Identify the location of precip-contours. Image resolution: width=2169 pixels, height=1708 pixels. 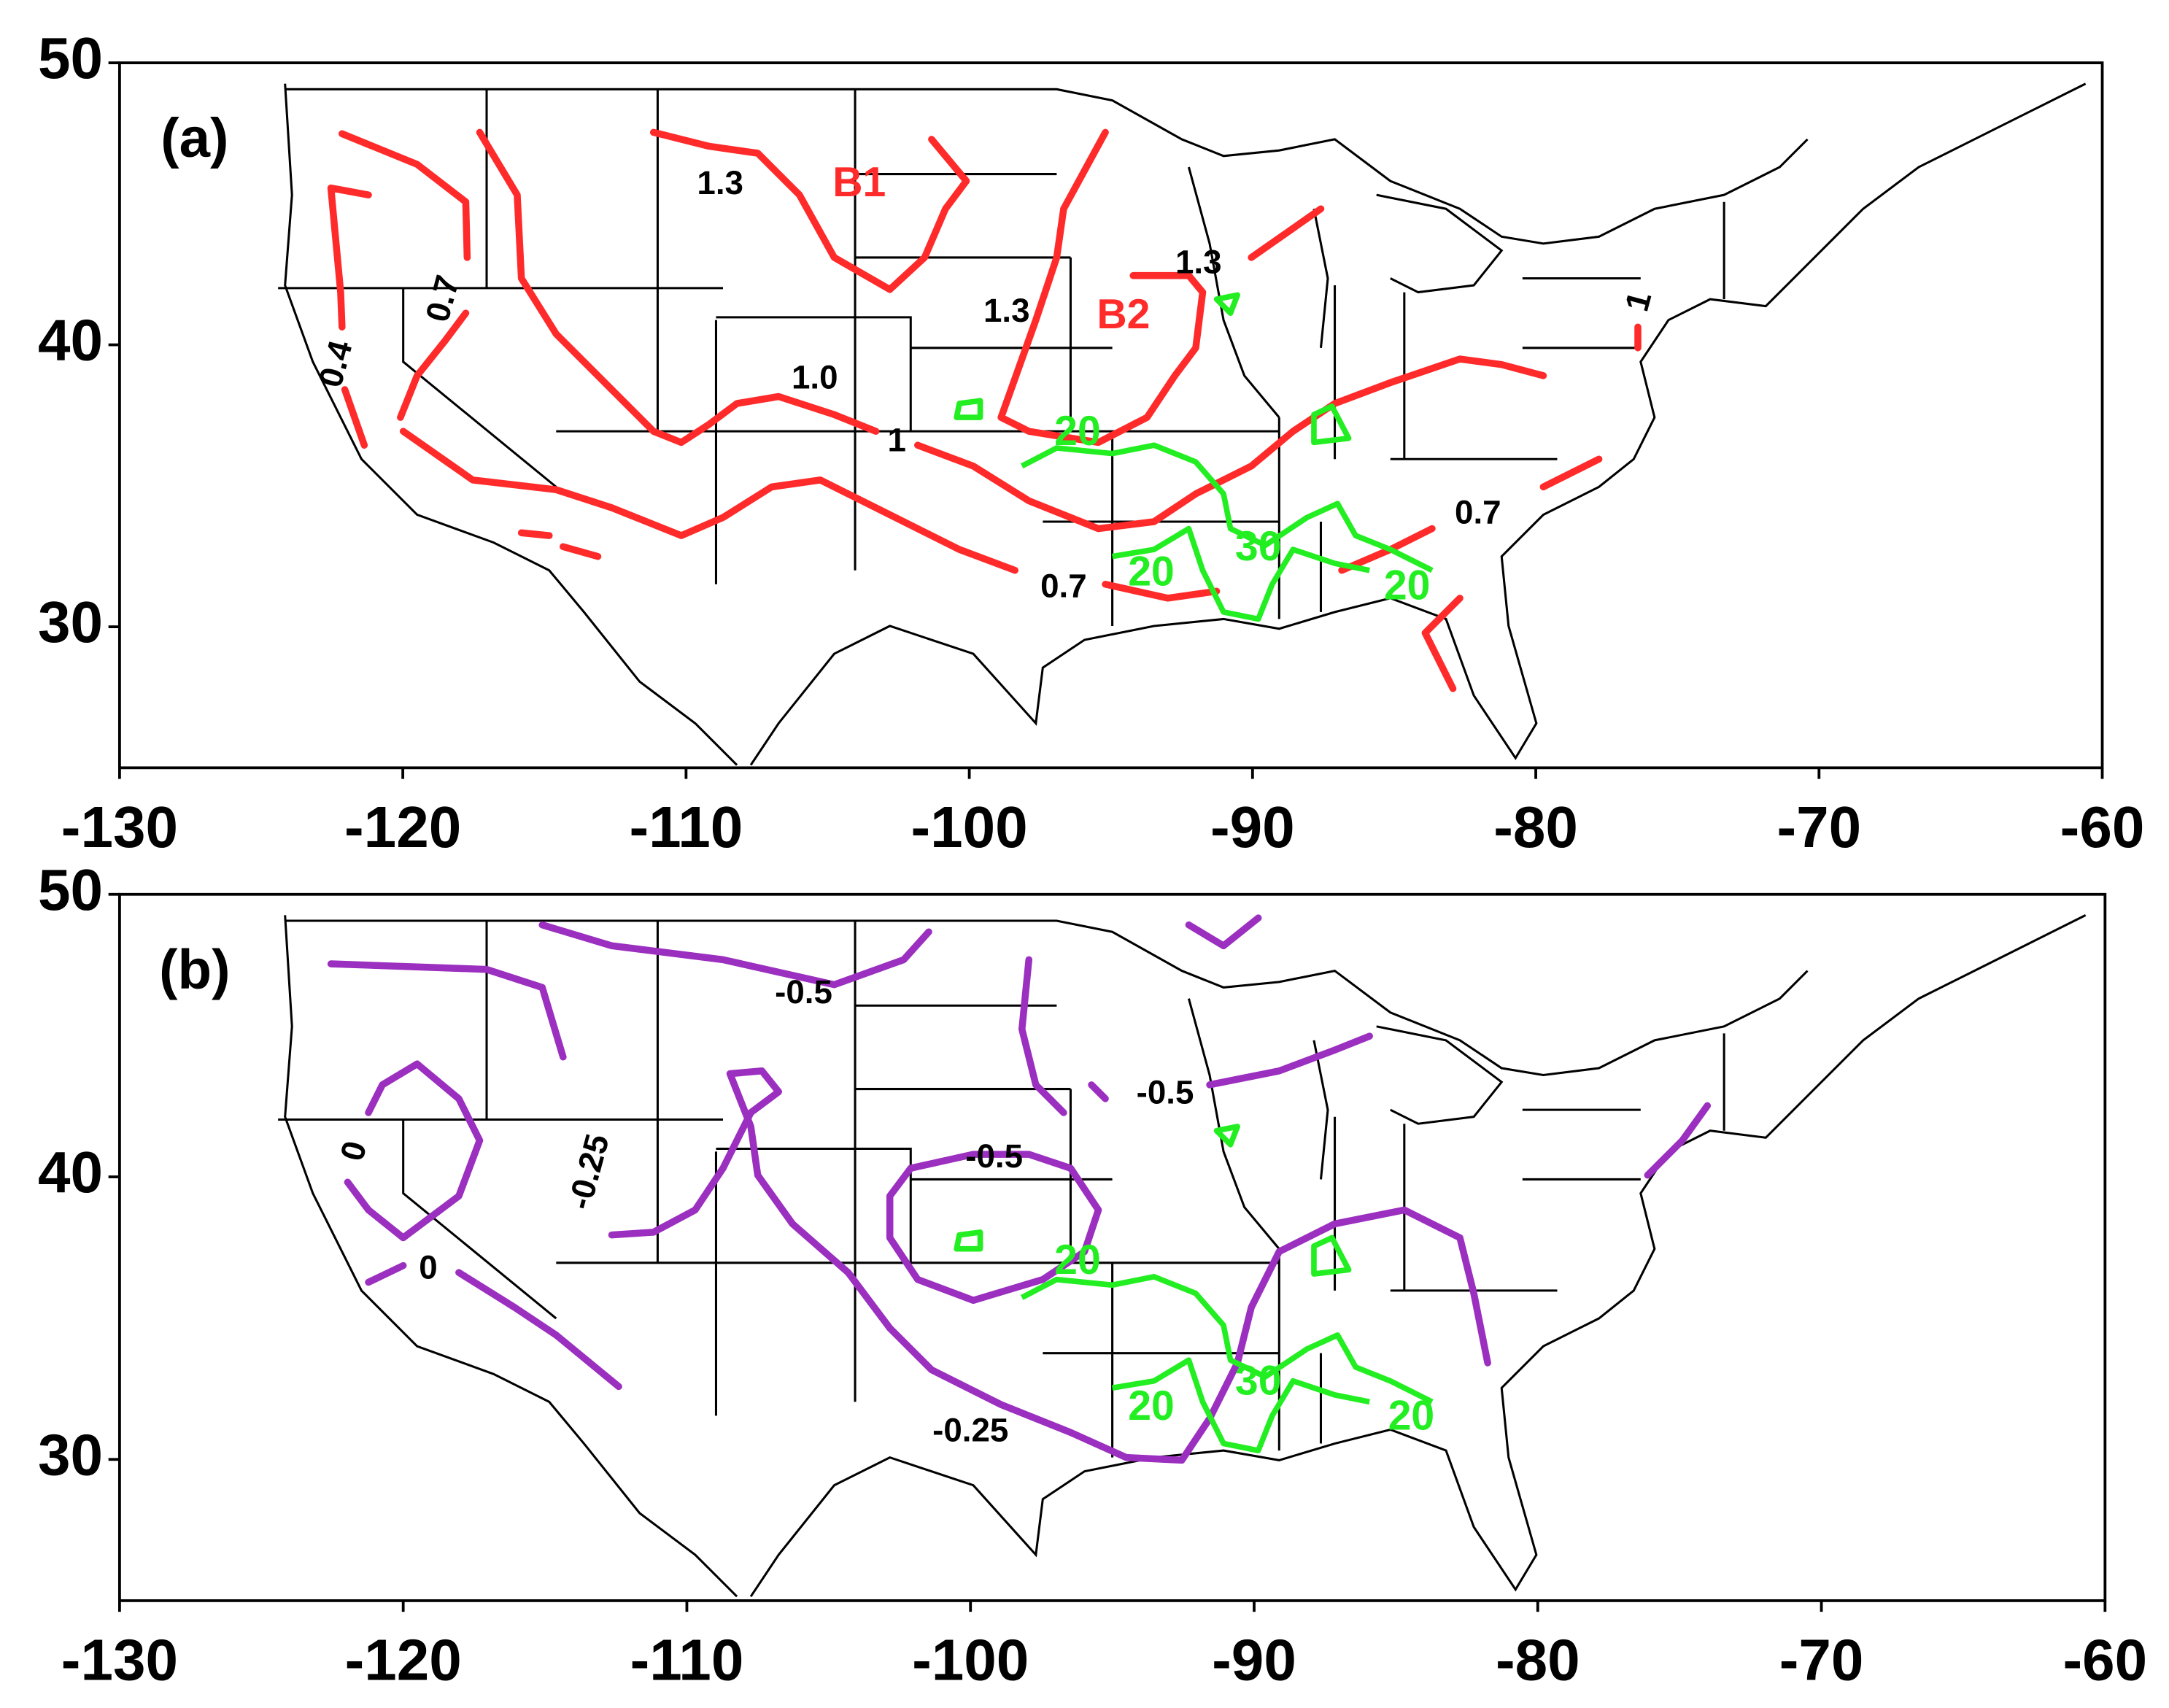
(1194, 1288).